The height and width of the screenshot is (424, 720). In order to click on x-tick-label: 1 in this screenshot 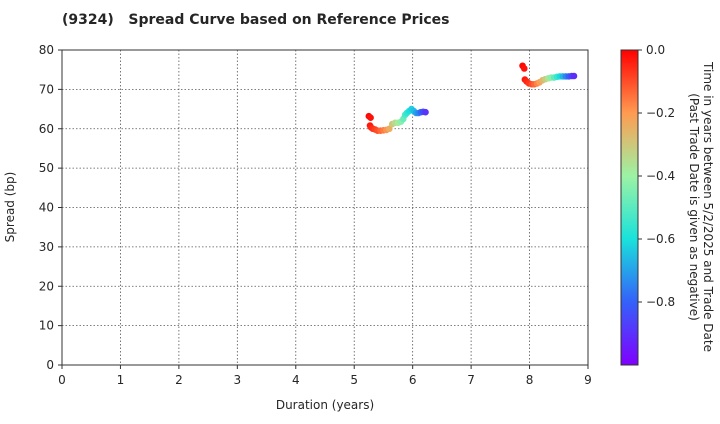, I will do `click(121, 380)`.